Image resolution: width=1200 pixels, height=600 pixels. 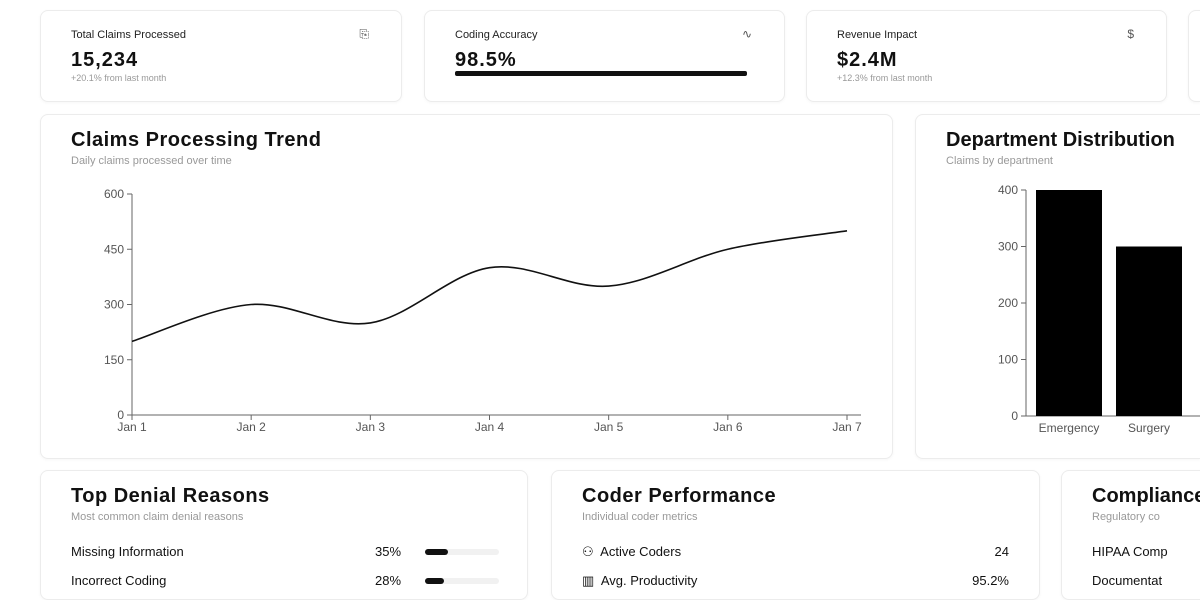 I want to click on compliance-item: HIPAA Comp, so click(x=1130, y=551).